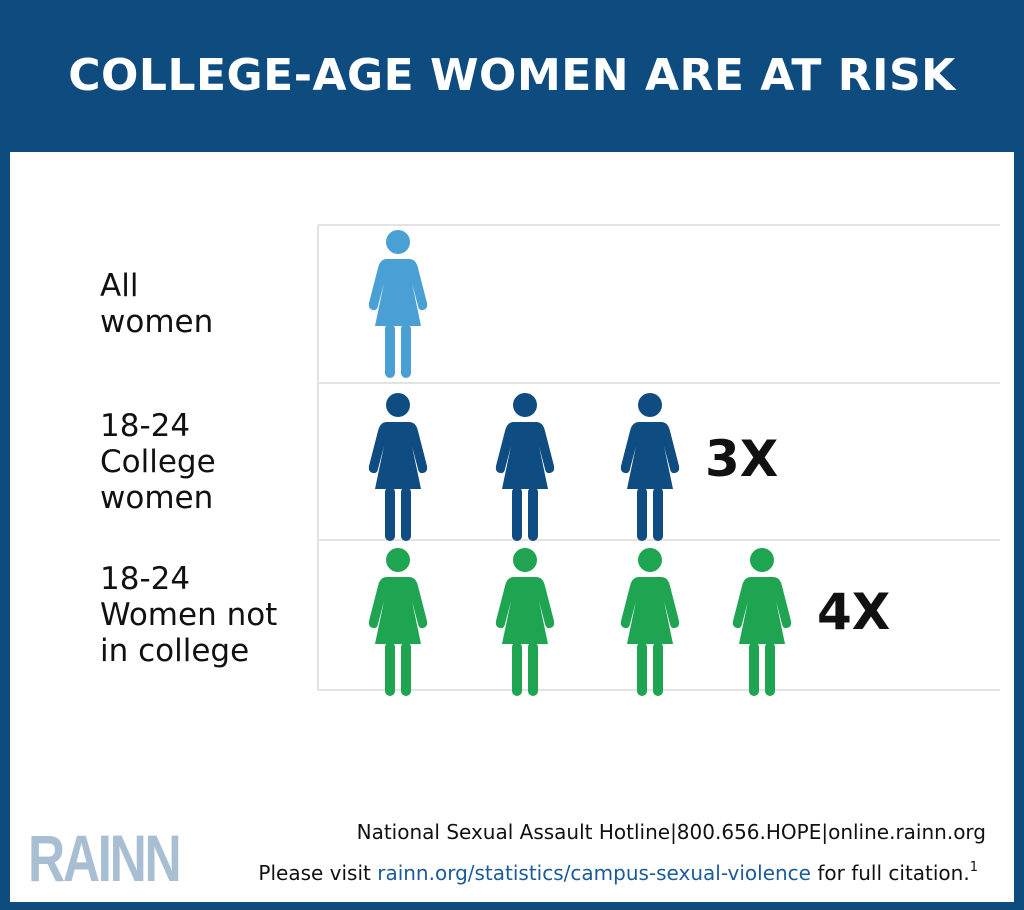 The width and height of the screenshot is (1024, 910). I want to click on rainn-logo: RAINN, so click(105, 858).